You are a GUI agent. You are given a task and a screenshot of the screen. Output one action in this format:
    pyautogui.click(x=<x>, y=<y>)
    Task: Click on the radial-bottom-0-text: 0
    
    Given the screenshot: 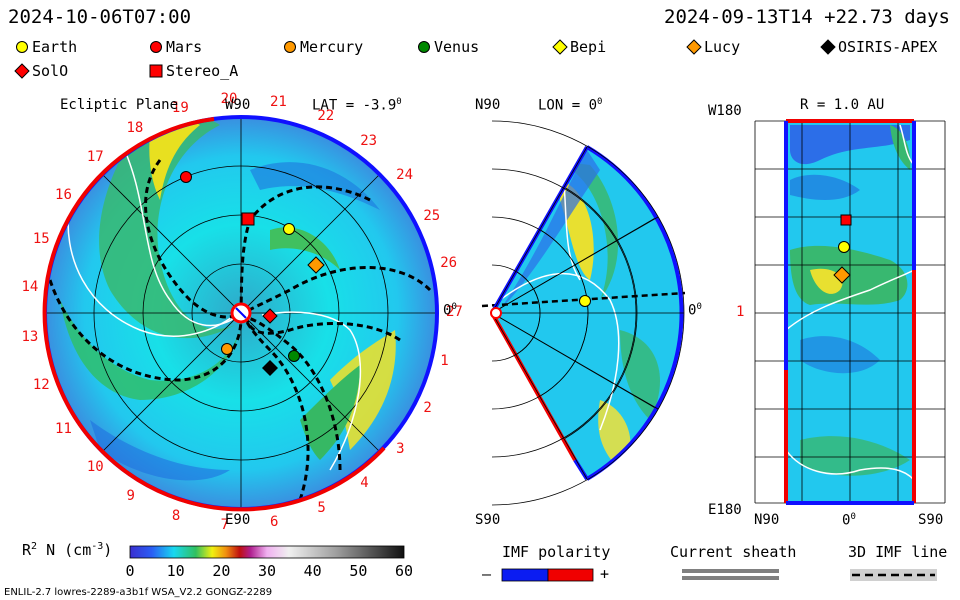 What is the action you would take?
    pyautogui.click(x=846, y=520)
    